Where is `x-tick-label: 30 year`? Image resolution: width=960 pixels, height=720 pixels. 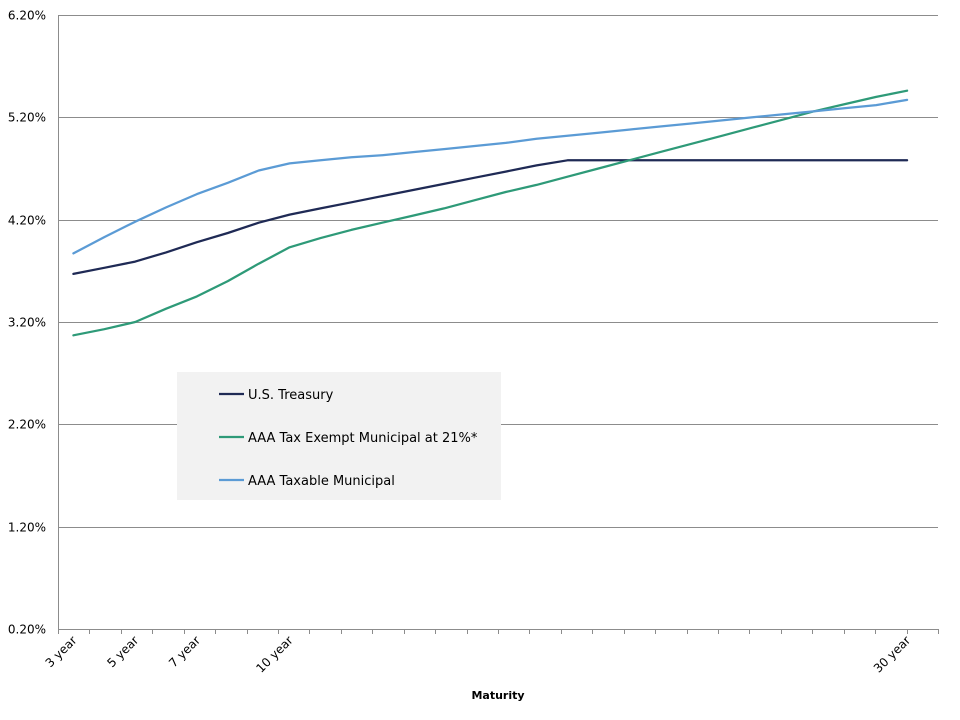 x-tick-label: 30 year is located at coordinates (892, 654).